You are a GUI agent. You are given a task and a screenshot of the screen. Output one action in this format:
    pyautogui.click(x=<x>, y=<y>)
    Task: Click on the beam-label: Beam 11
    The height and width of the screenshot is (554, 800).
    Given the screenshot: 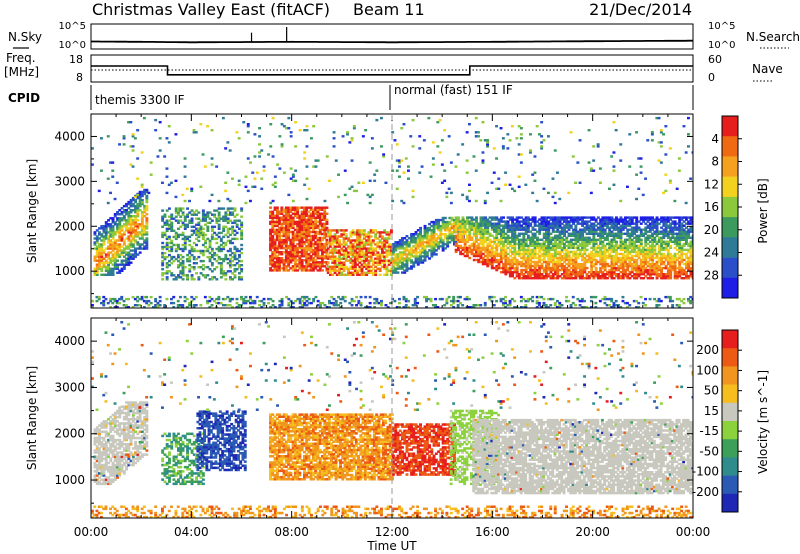 What is the action you would take?
    pyautogui.click(x=389, y=9)
    